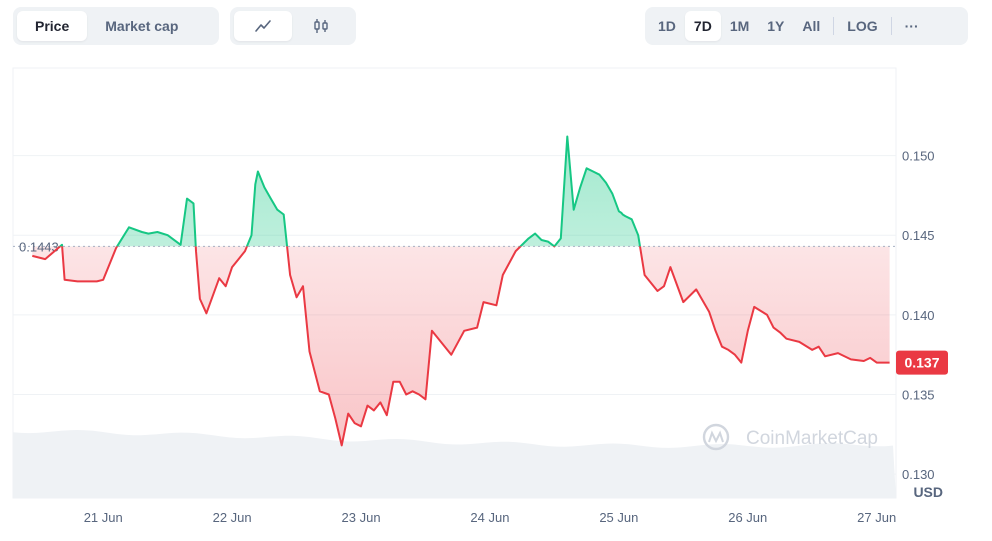  I want to click on time-range-toggle: 1D 7D 1M 1Y All LOG ···, so click(806, 26).